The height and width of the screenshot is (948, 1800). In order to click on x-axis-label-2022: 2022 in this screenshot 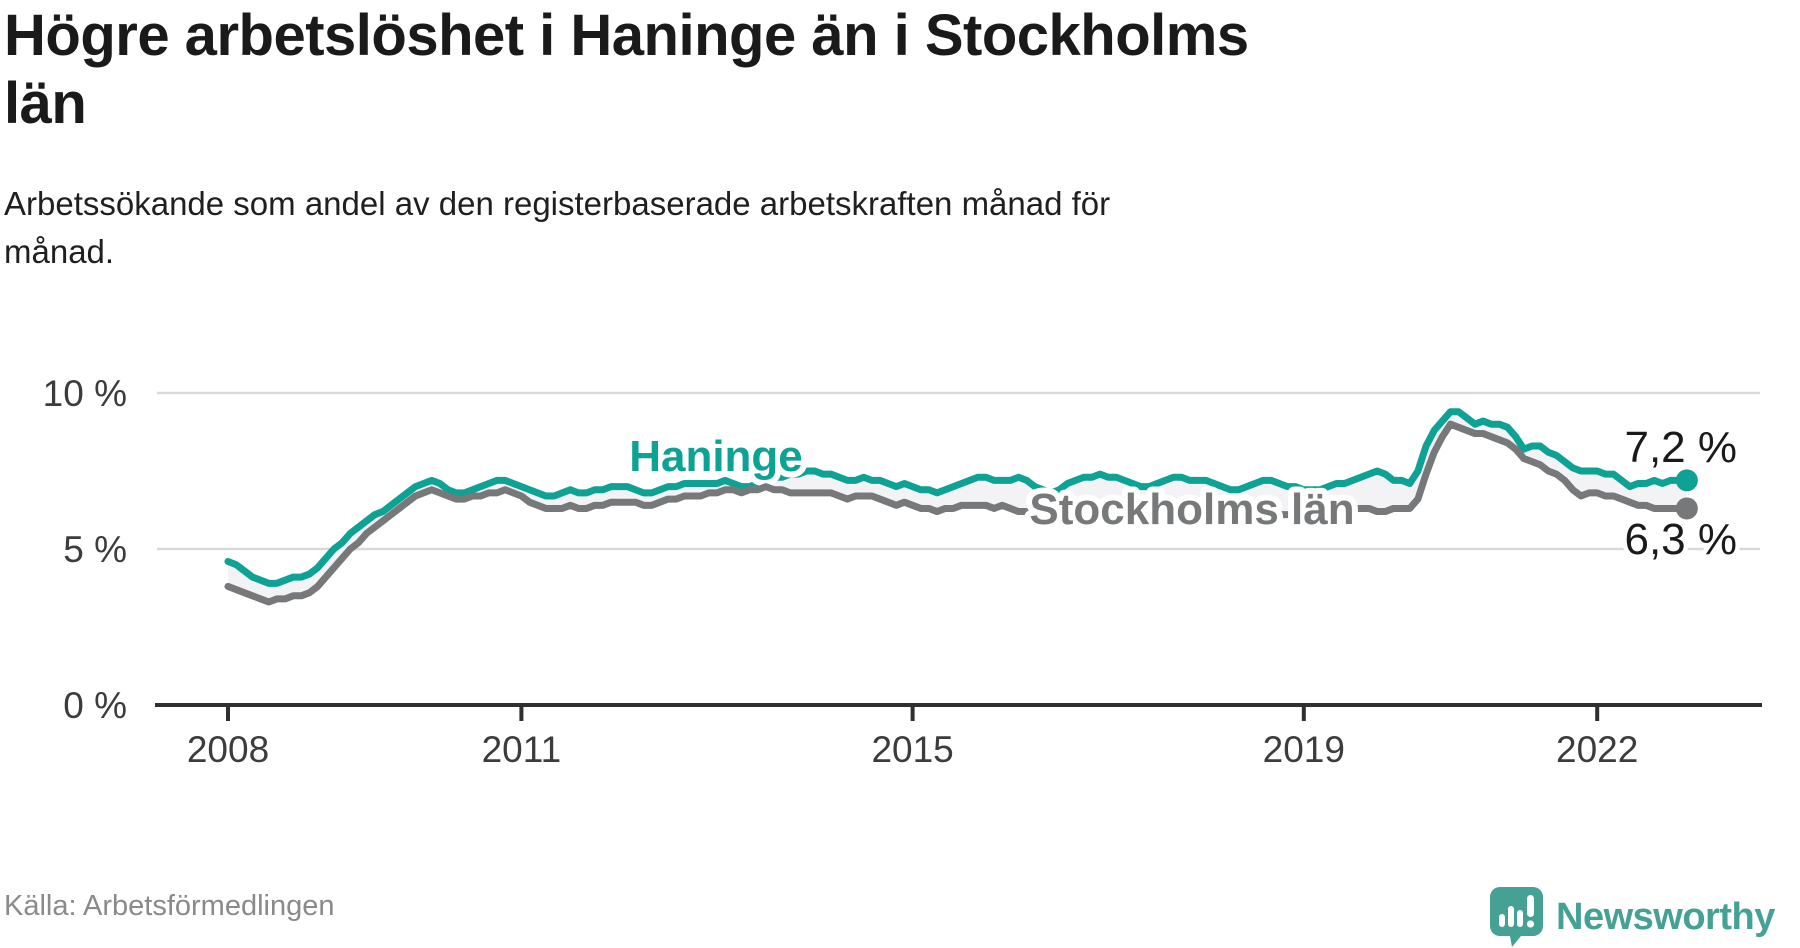, I will do `click(1597, 749)`.